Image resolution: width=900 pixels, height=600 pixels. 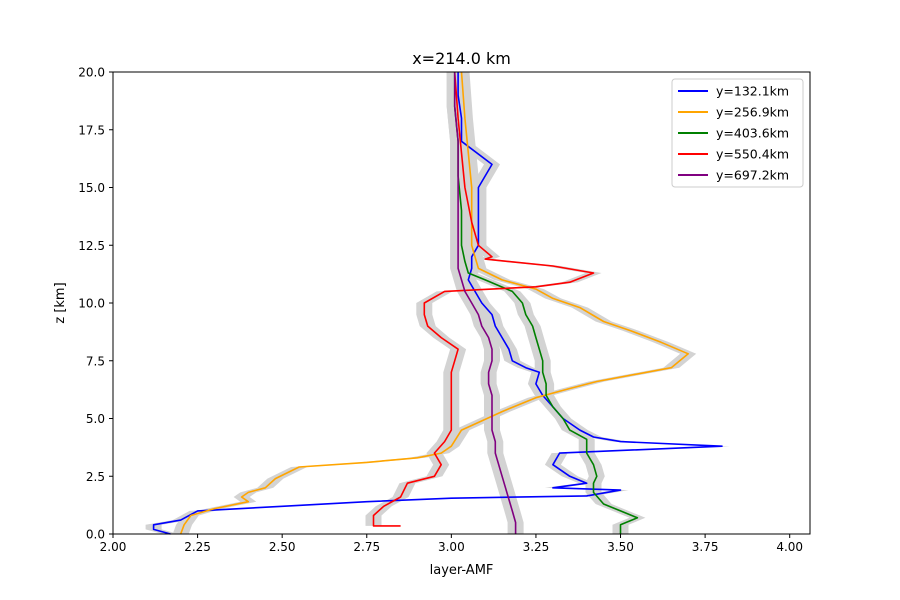 What do you see at coordinates (789, 547) in the screenshot?
I see `x-tick-label: 4.00` at bounding box center [789, 547].